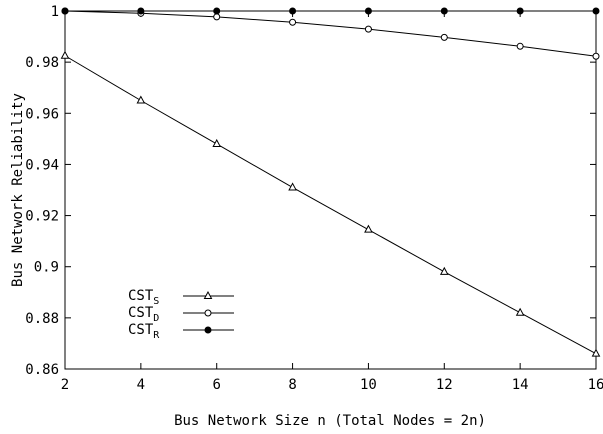 The width and height of the screenshot is (603, 434). Describe the element at coordinates (181, 297) in the screenshot. I see `legend-item: CSTS` at that location.